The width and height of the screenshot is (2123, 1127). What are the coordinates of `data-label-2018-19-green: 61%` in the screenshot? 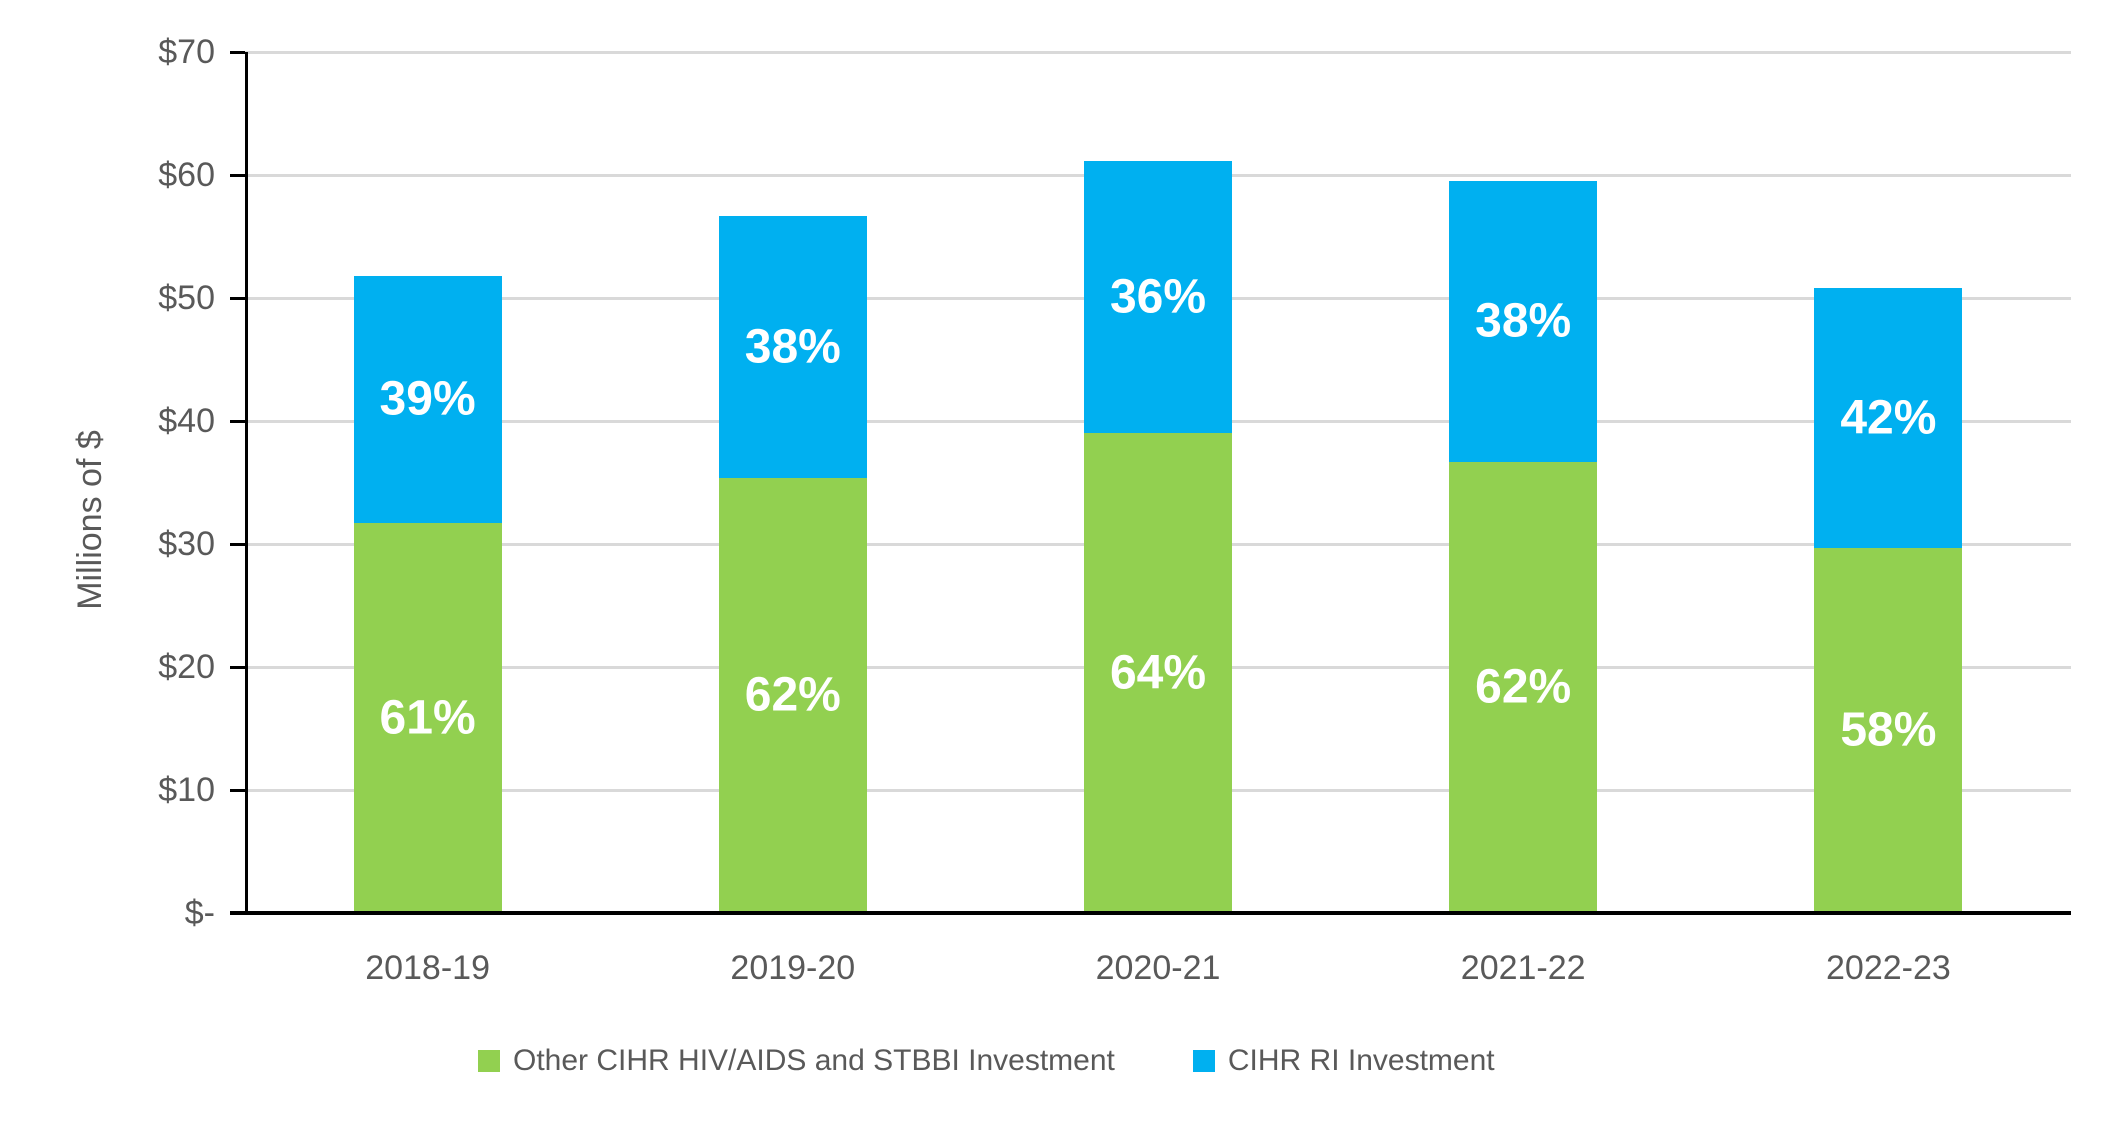 It's located at (427, 718).